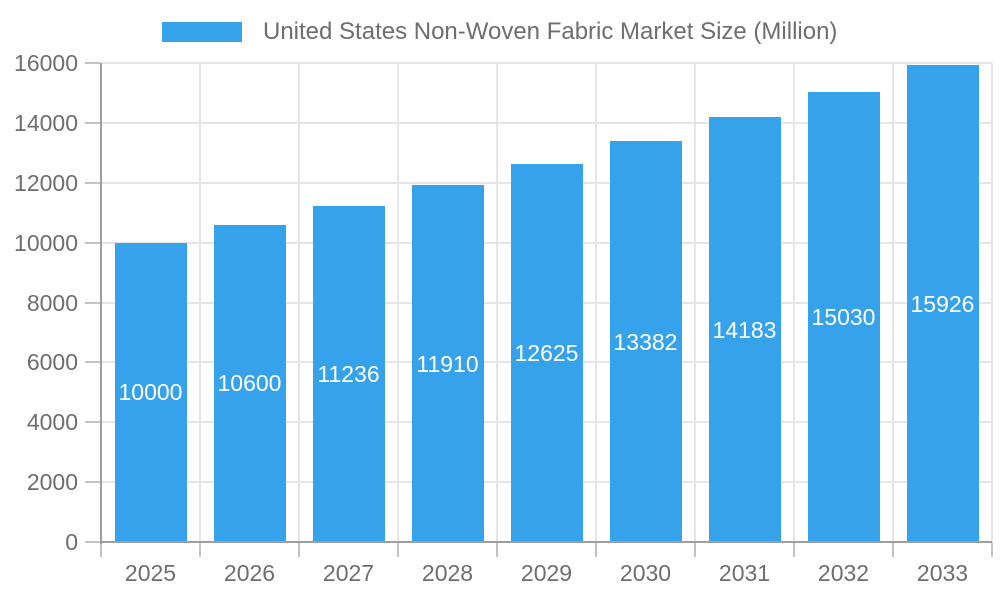 The height and width of the screenshot is (600, 1000). What do you see at coordinates (348, 573) in the screenshot?
I see `x-tick-label: 2027` at bounding box center [348, 573].